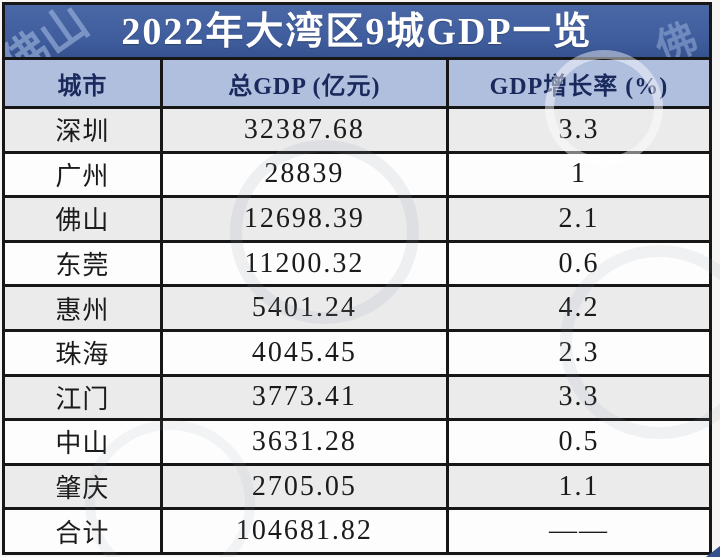 The width and height of the screenshot is (720, 557). I want to click on gdp-cell: 3773.41, so click(302, 397).